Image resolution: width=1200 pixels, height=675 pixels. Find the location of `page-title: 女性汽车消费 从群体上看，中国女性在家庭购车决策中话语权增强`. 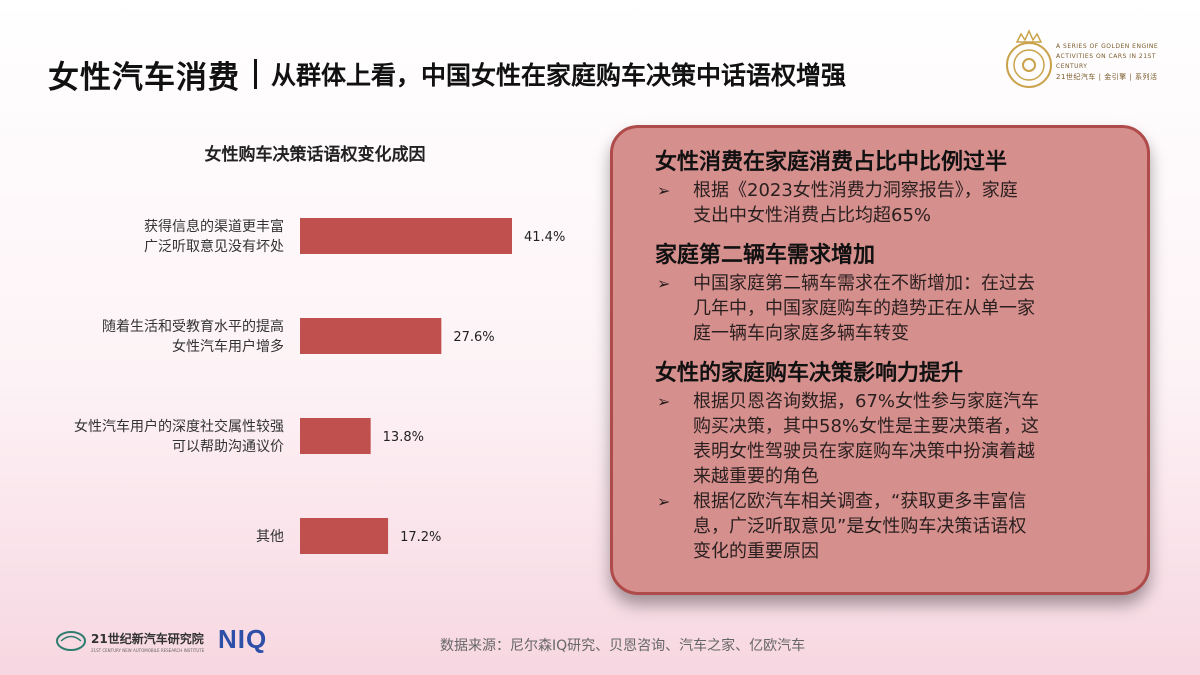

page-title: 女性汽车消费 从群体上看，中国女性在家庭购车决策中话语权增强 is located at coordinates (447, 74).